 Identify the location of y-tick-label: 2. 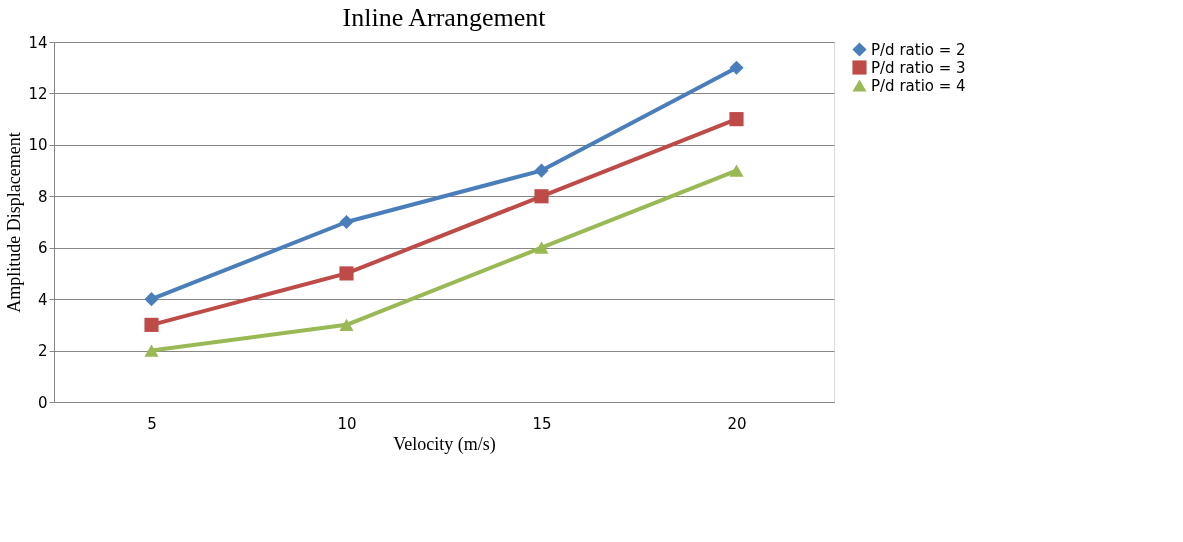
(42, 351).